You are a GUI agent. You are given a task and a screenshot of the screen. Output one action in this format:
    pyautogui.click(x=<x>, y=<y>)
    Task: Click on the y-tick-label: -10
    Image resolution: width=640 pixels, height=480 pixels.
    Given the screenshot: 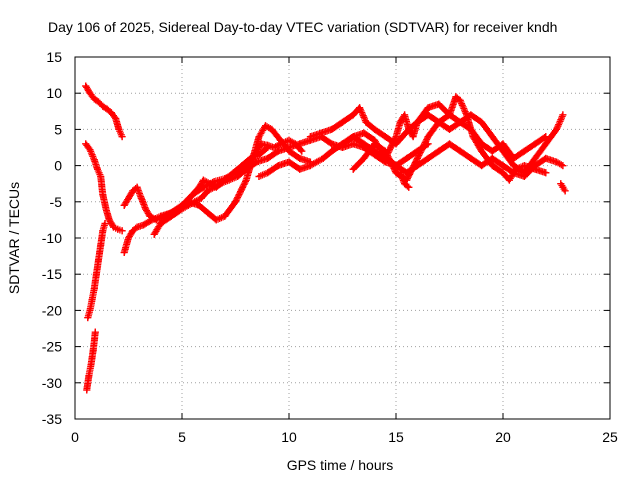 What is the action you would take?
    pyautogui.click(x=52, y=238)
    